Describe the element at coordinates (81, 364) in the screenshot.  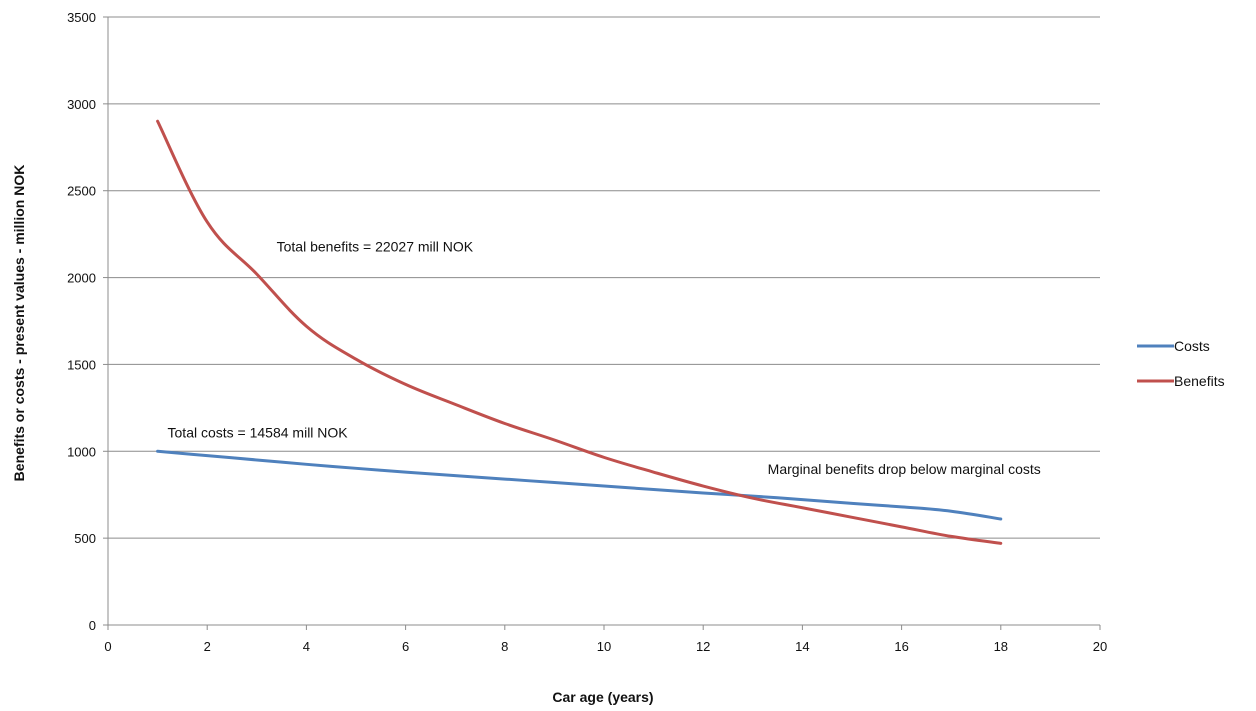
I see `y-tick-label: 1500` at that location.